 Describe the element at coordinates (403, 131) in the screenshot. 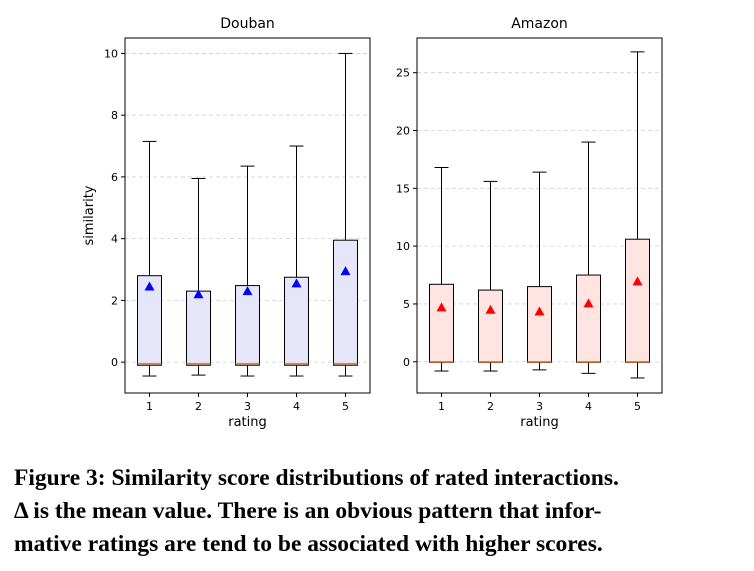

I see `y-tick-label: 20` at that location.